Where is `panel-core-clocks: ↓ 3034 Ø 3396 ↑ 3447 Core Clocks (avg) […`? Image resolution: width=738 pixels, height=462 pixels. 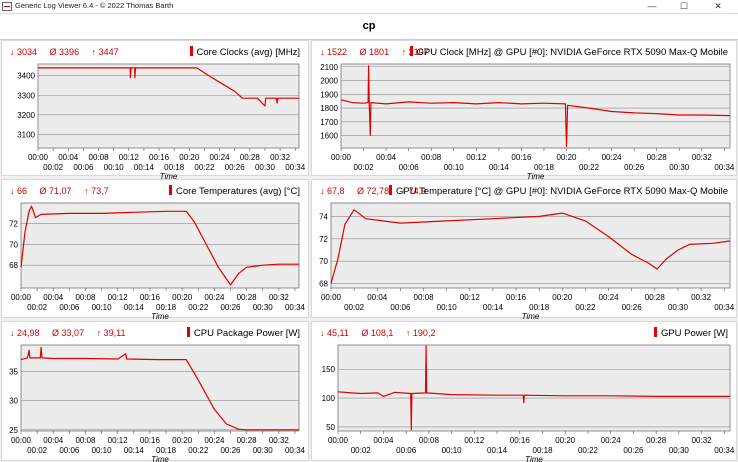 panel-core-clocks: ↓ 3034 Ø 3396 ↑ 3447 Core Clocks (avg) [… is located at coordinates (155, 110).